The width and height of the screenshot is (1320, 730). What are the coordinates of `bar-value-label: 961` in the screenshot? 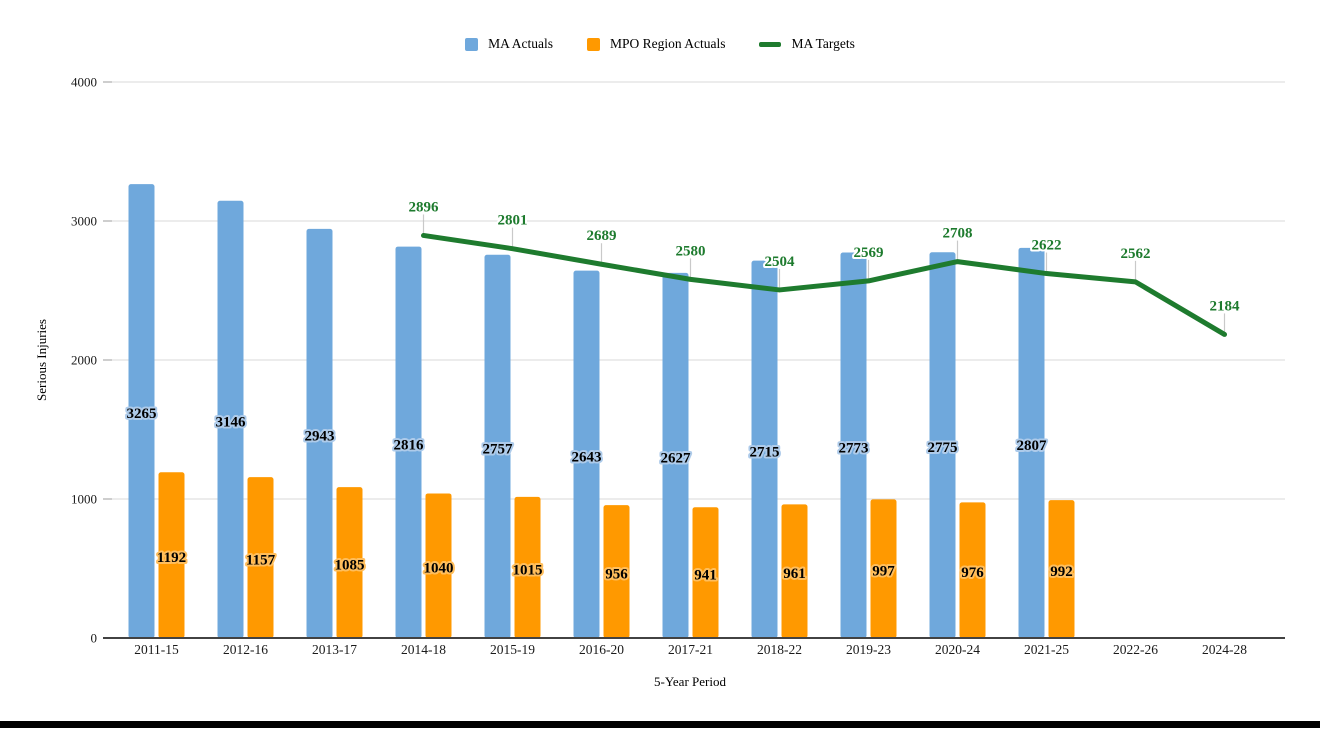 It's located at (794, 574).